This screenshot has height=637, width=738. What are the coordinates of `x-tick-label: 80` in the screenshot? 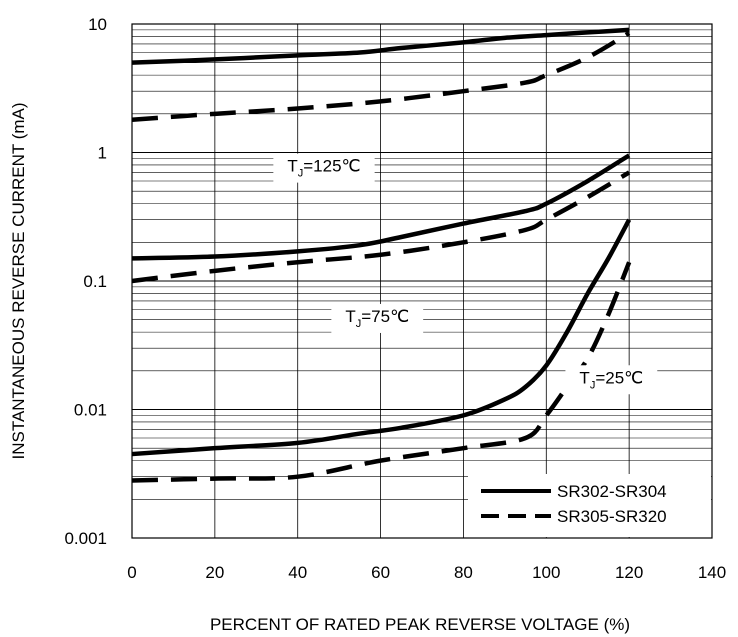 It's located at (463, 572).